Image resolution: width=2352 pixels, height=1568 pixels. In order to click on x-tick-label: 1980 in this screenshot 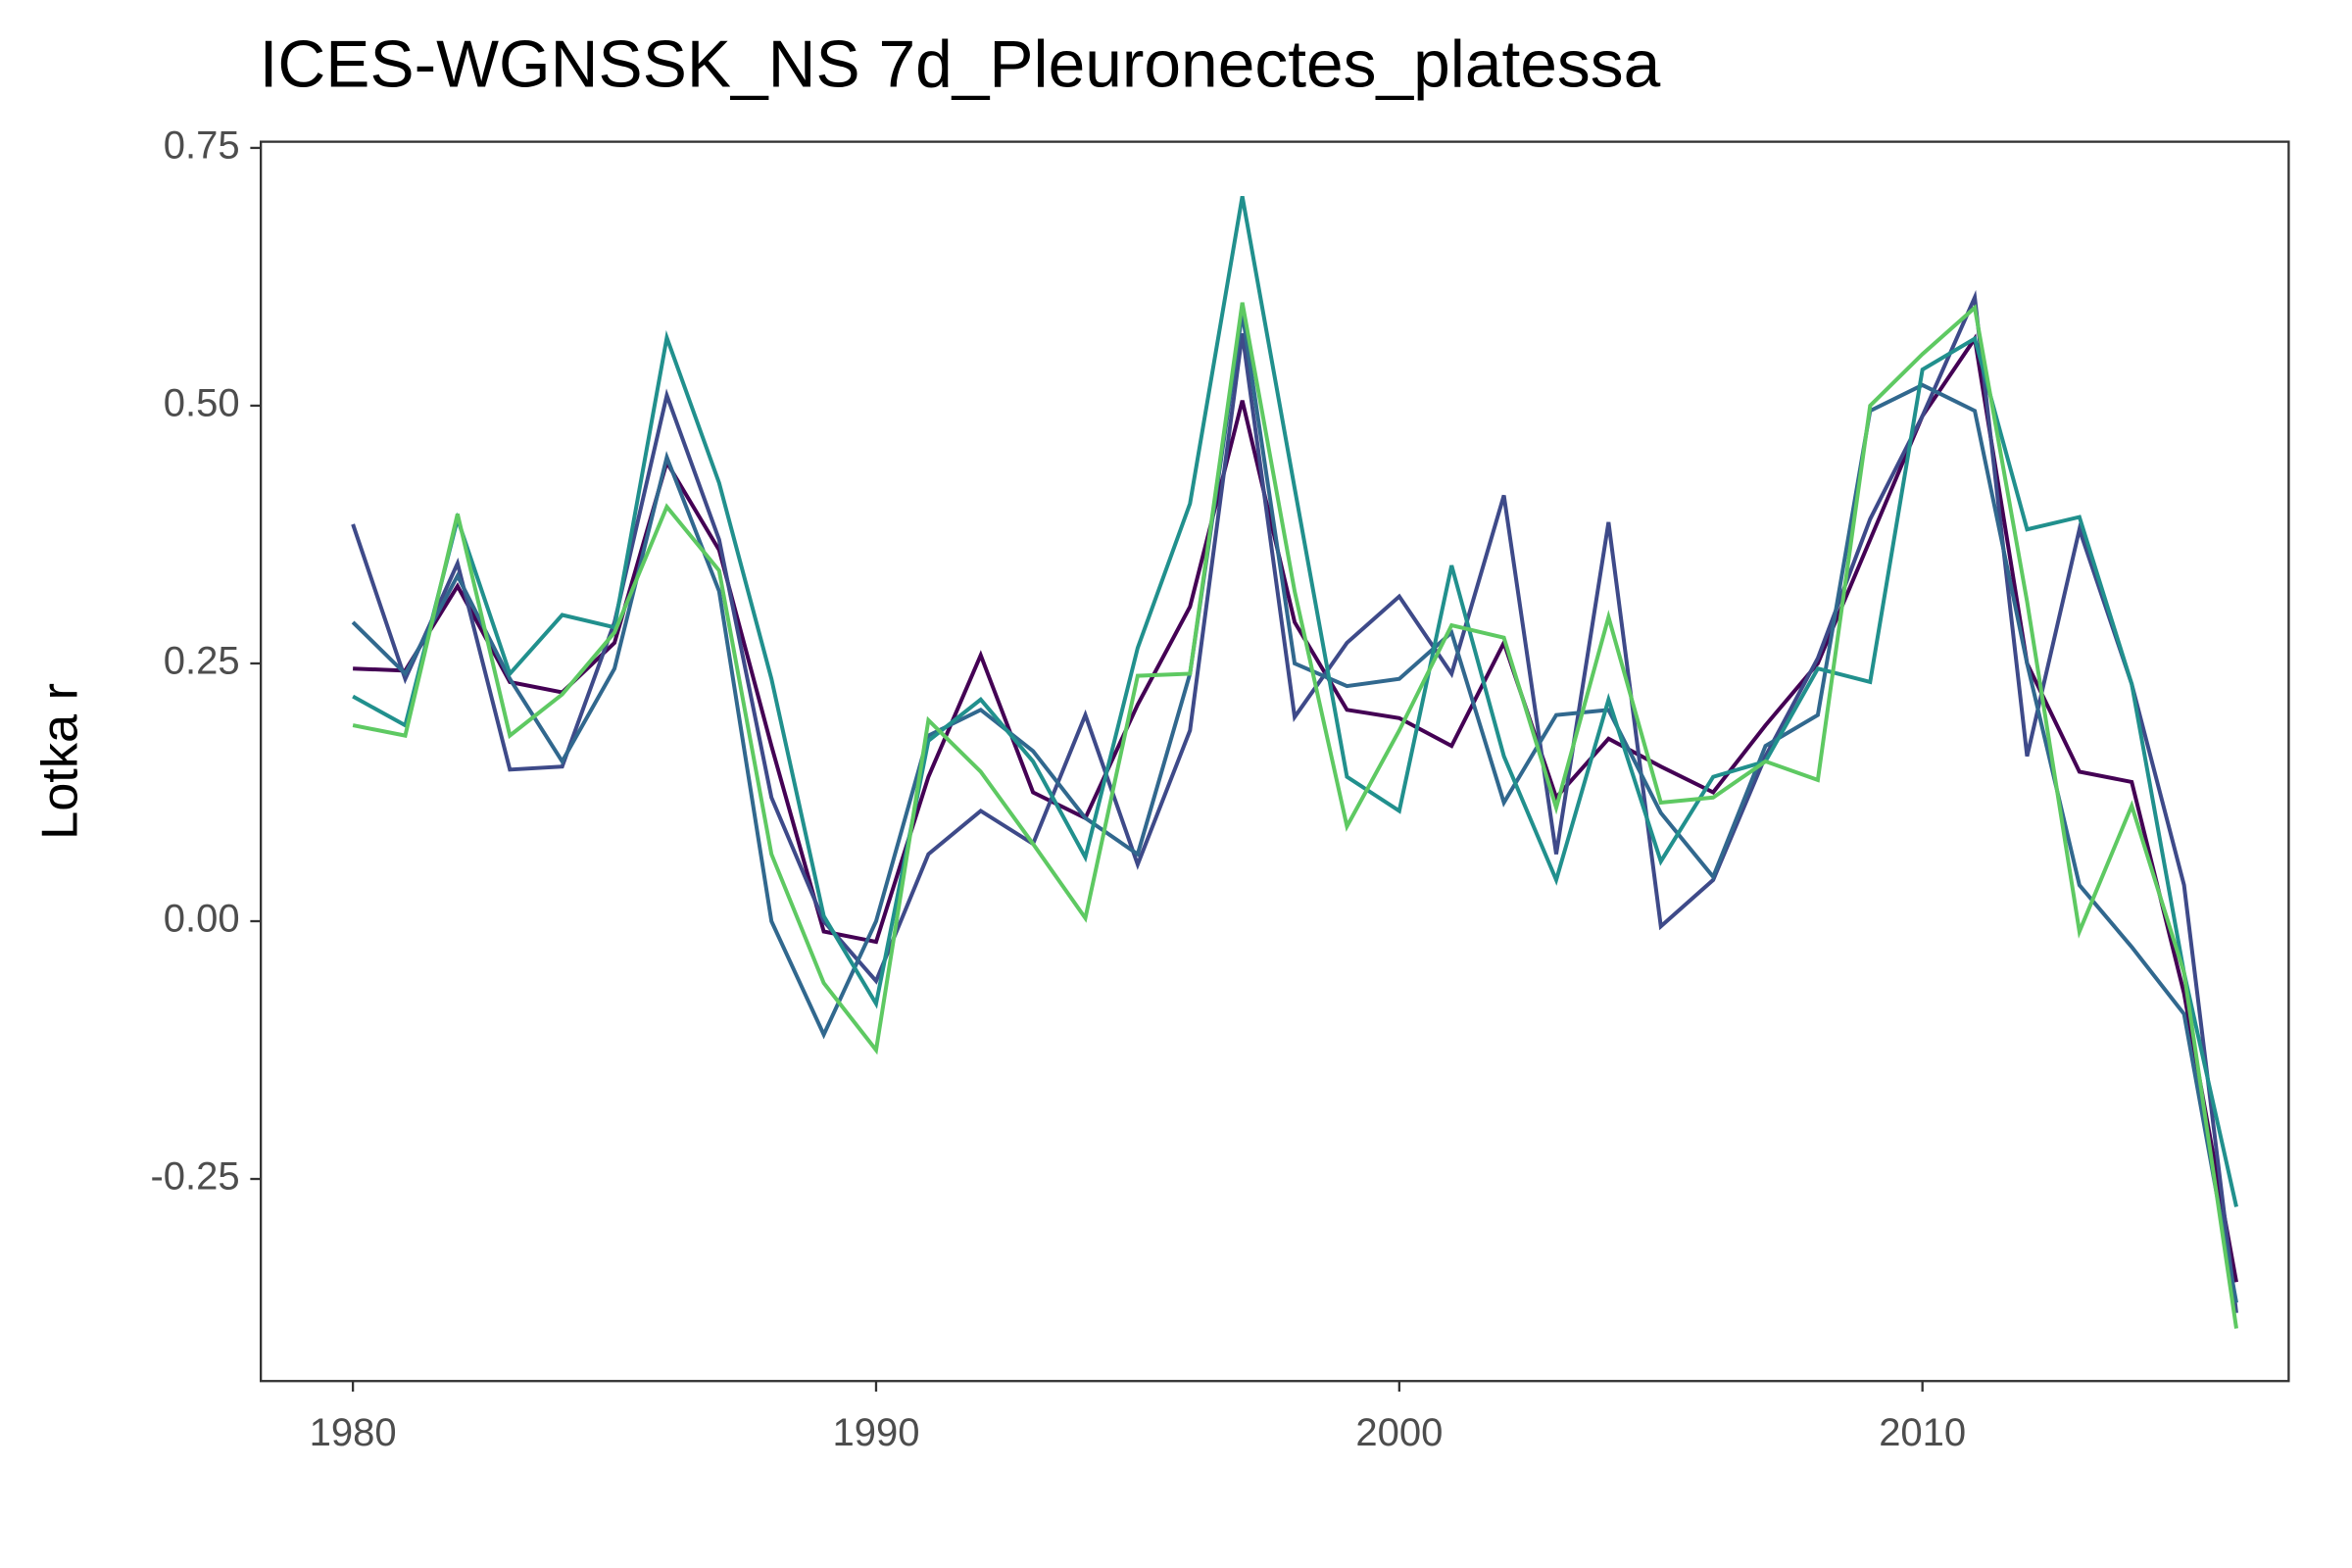, I will do `click(353, 1432)`.